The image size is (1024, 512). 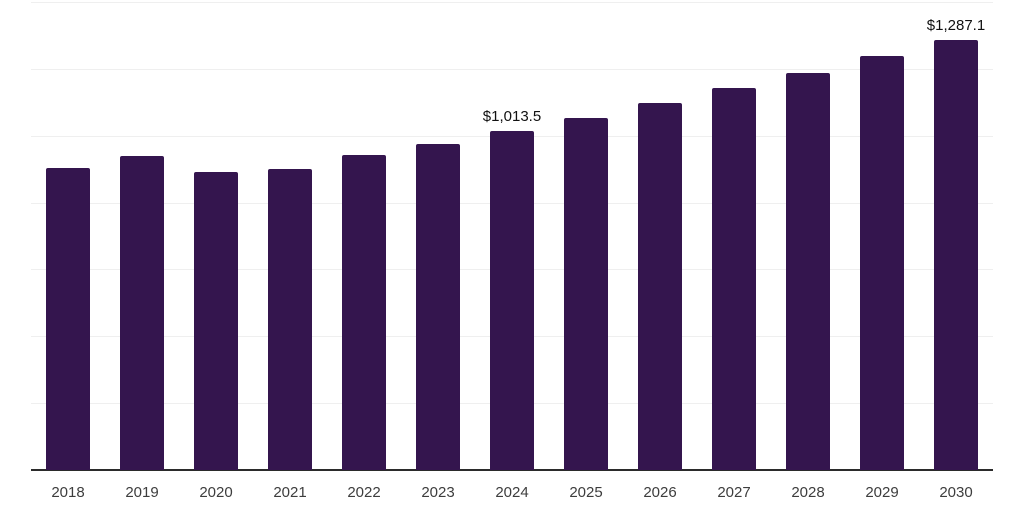 What do you see at coordinates (734, 492) in the screenshot?
I see `x-tick-2027: 2027` at bounding box center [734, 492].